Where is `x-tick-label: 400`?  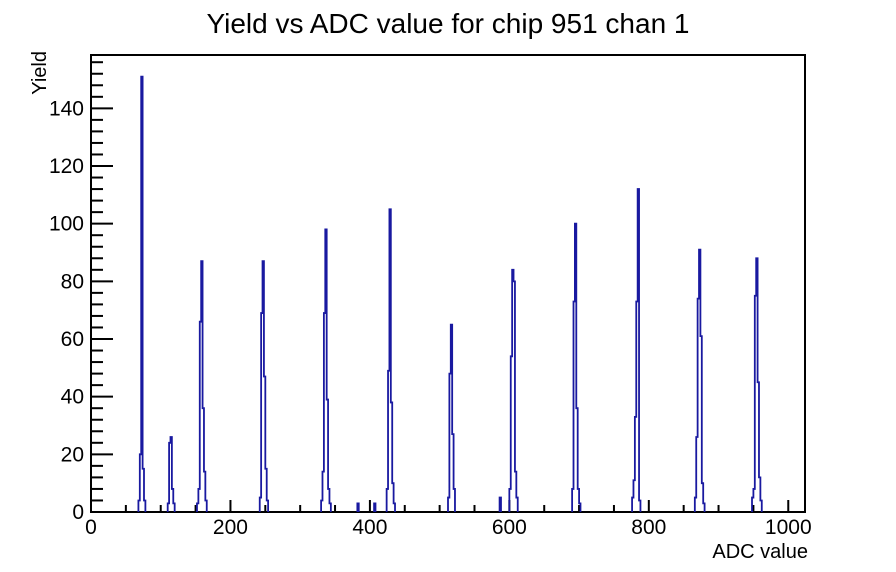
x-tick-label: 400 is located at coordinates (369, 527).